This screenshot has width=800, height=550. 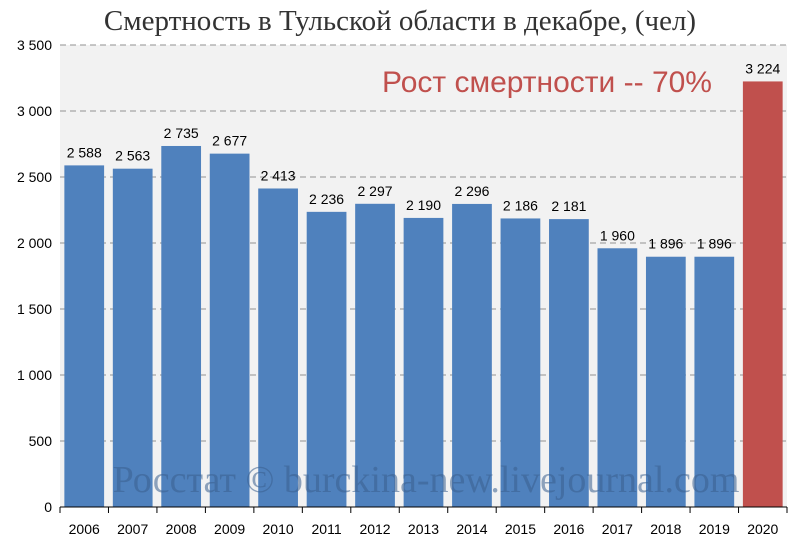 I want to click on x-tick-label: 2013, so click(x=423, y=529).